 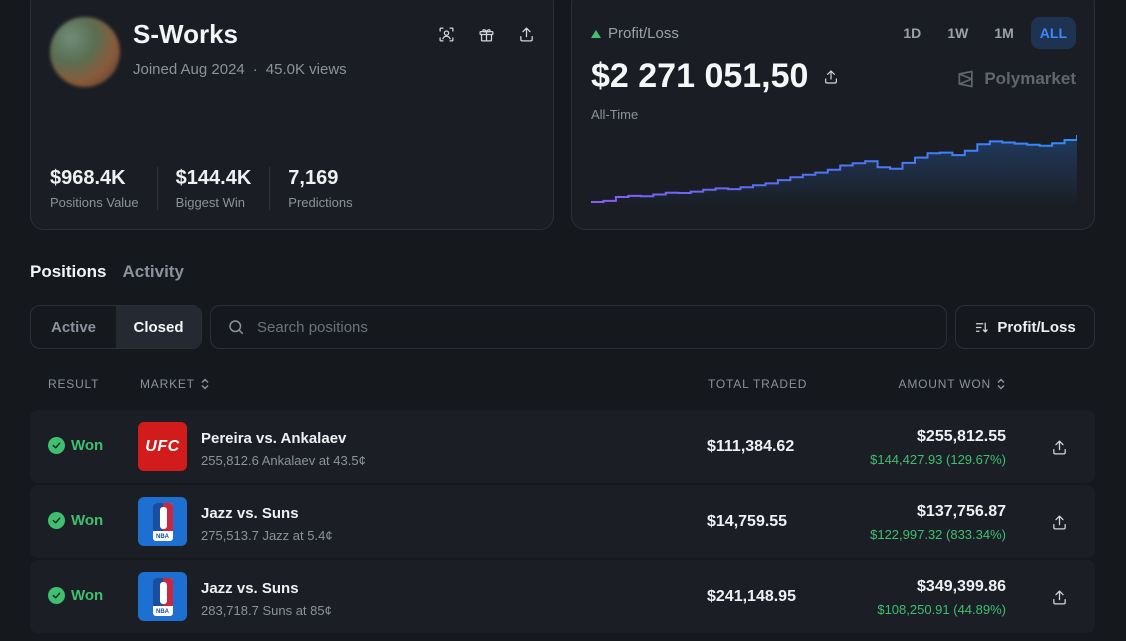 What do you see at coordinates (965, 79) in the screenshot?
I see `polymarket-logo-icon` at bounding box center [965, 79].